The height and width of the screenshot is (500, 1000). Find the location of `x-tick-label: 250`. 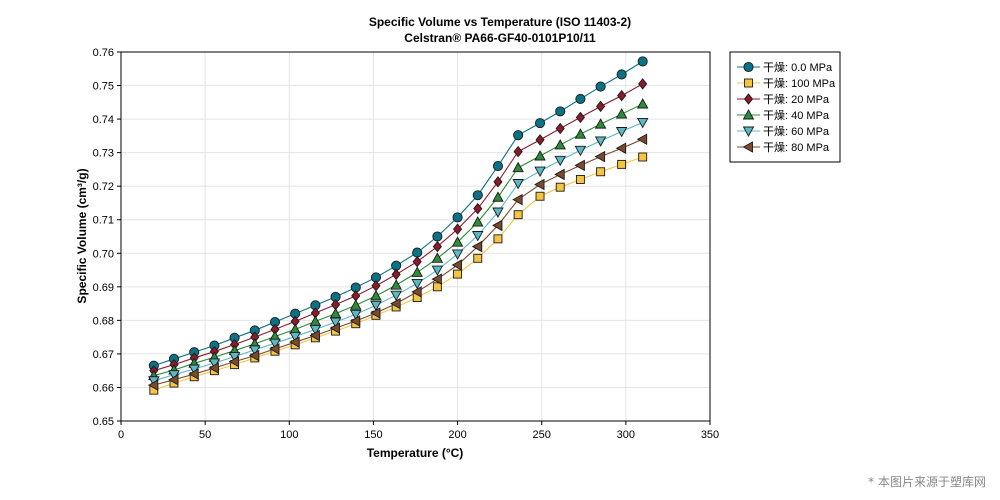

x-tick-label: 250 is located at coordinates (542, 435).